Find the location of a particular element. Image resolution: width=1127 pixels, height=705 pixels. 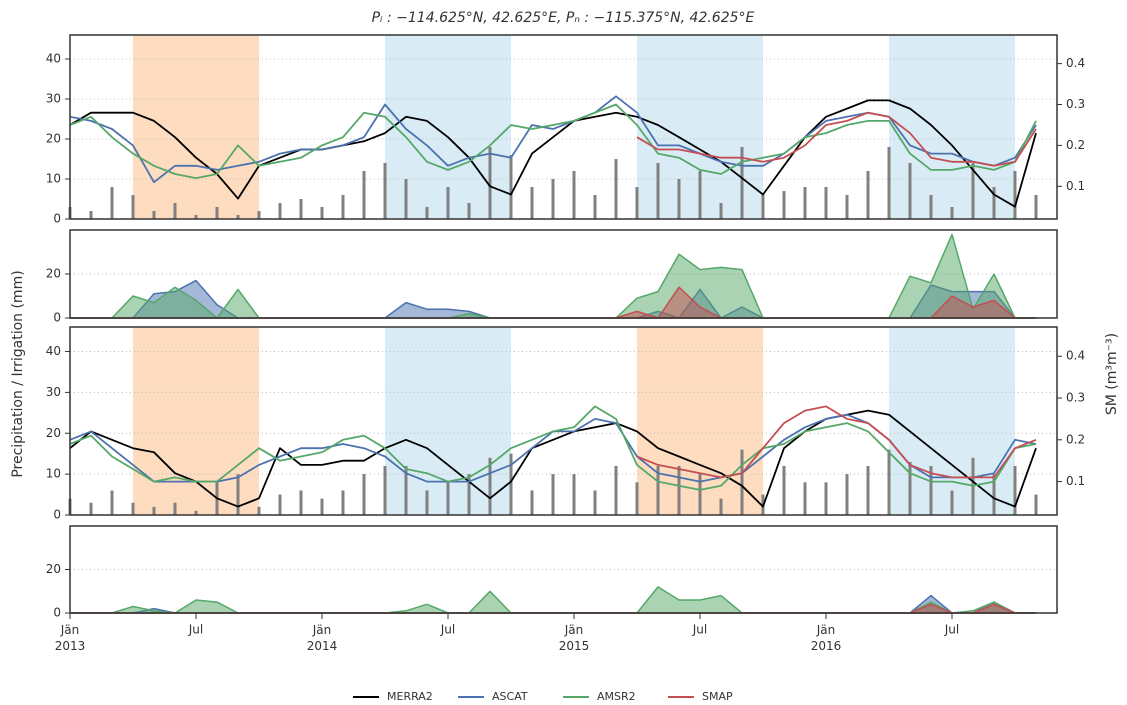

y-axis-label: Precipitation / Irrigation (mm) is located at coordinates (18, 373).